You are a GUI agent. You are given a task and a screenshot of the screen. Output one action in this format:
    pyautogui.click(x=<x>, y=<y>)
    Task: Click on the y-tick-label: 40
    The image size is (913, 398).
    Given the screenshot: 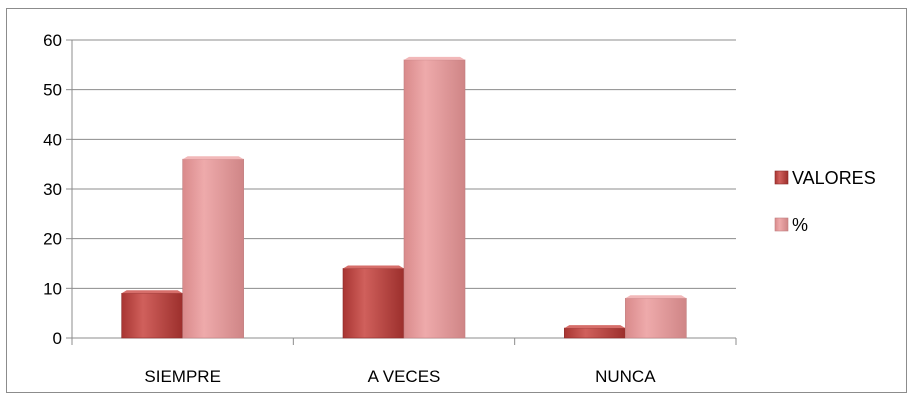 What is the action you would take?
    pyautogui.click(x=52, y=139)
    